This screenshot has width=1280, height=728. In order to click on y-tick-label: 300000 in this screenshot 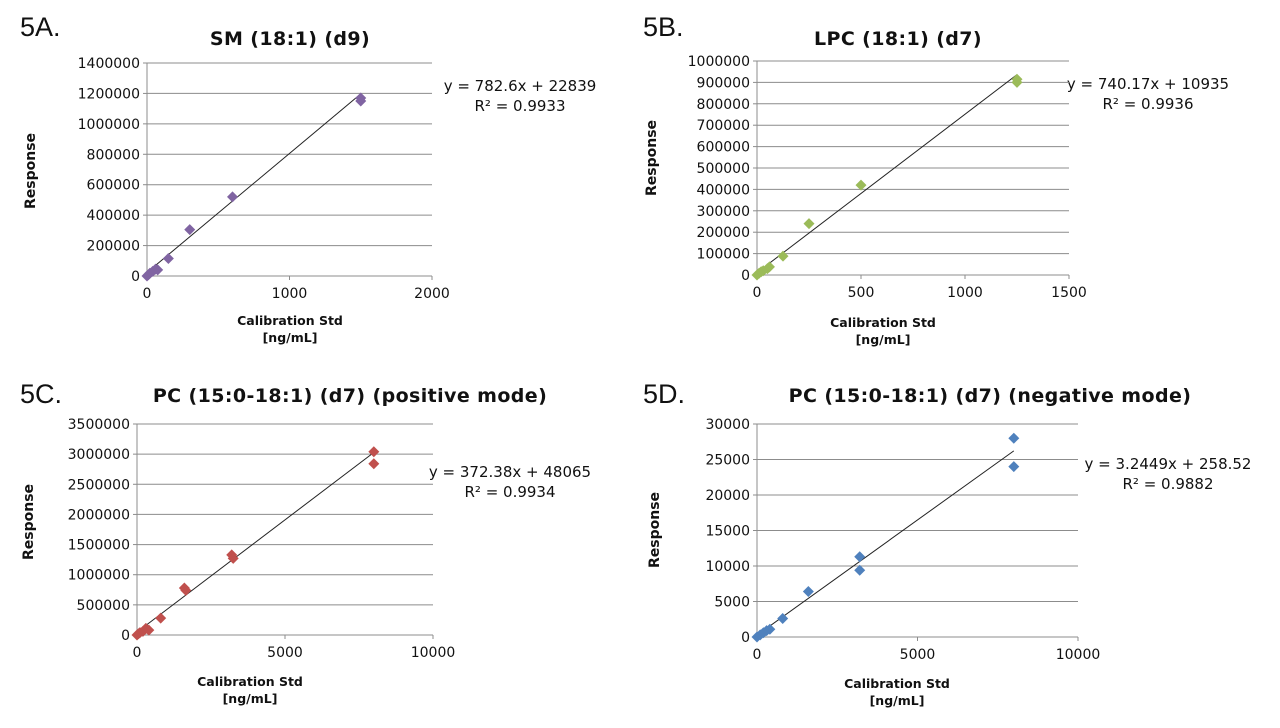, I will do `click(723, 212)`.